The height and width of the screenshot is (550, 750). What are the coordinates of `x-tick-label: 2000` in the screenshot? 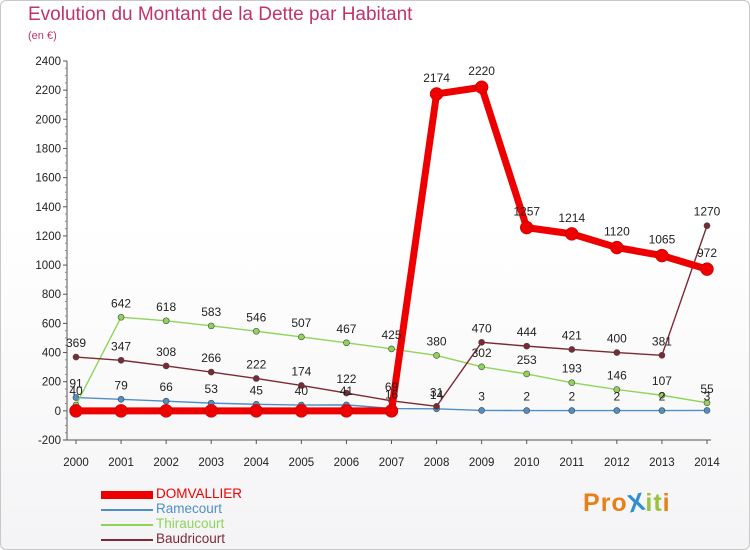 It's located at (76, 463).